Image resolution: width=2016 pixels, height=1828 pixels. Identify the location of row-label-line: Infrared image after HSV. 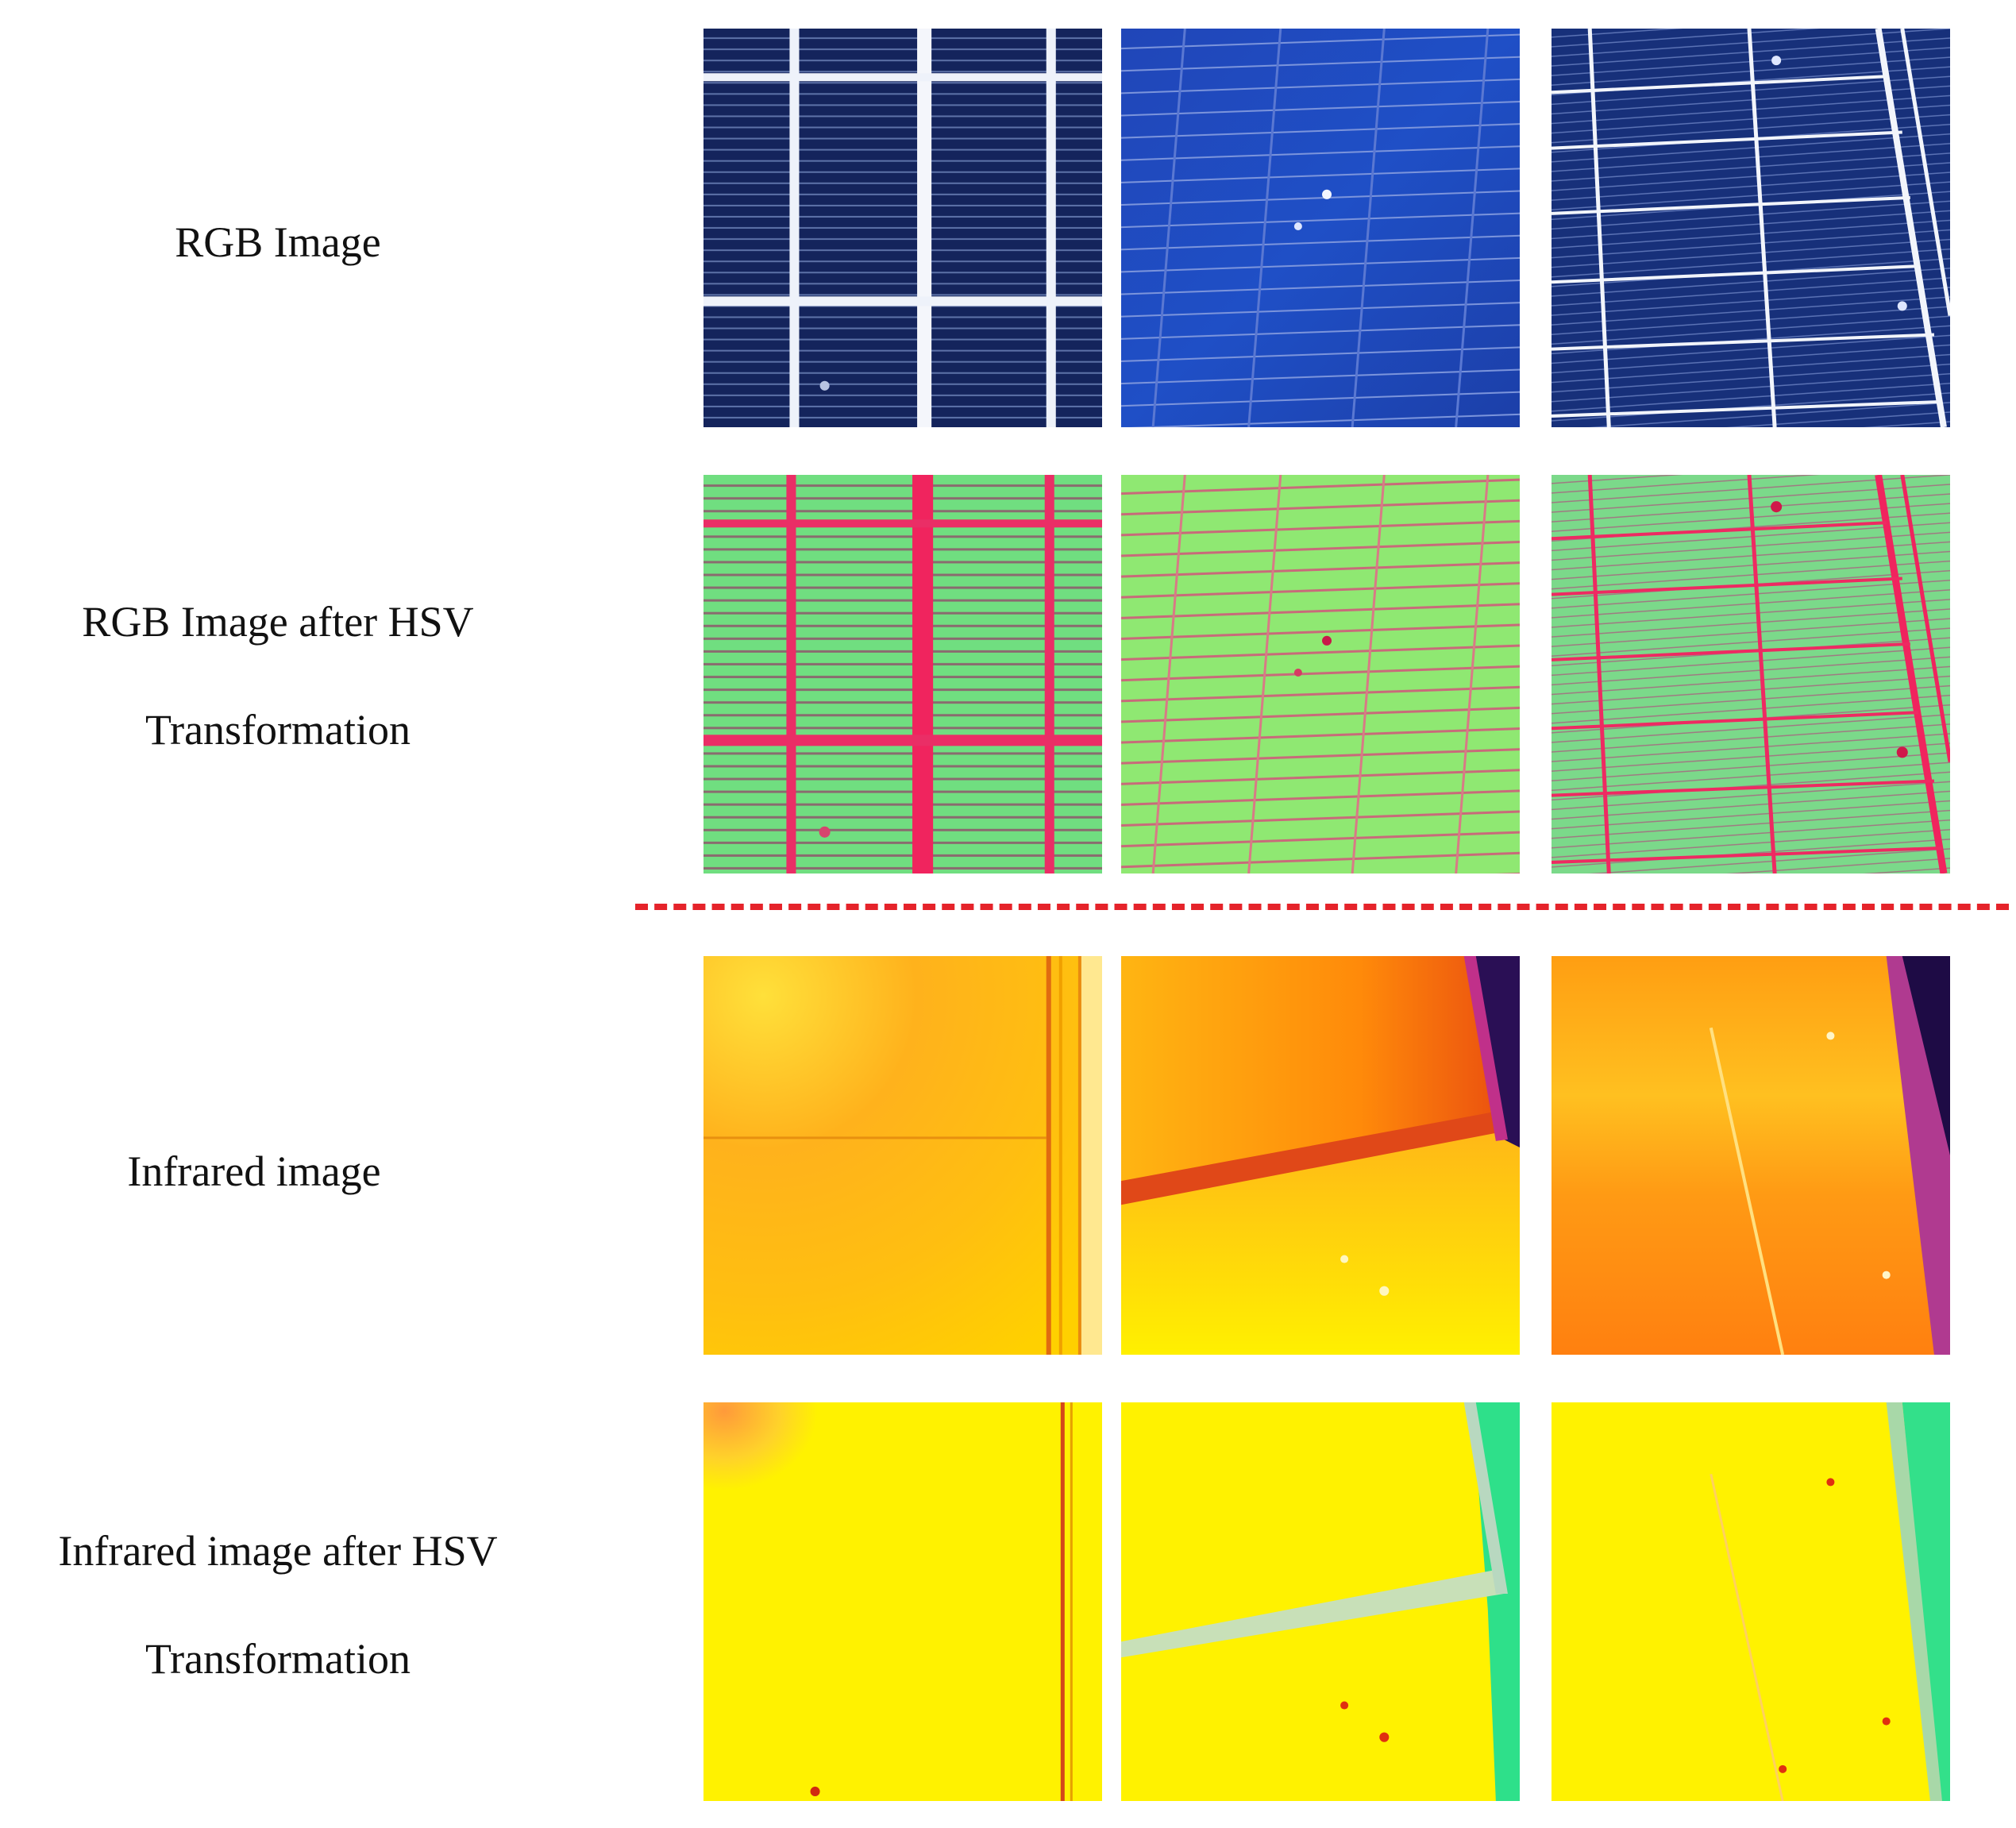
(278, 1551).